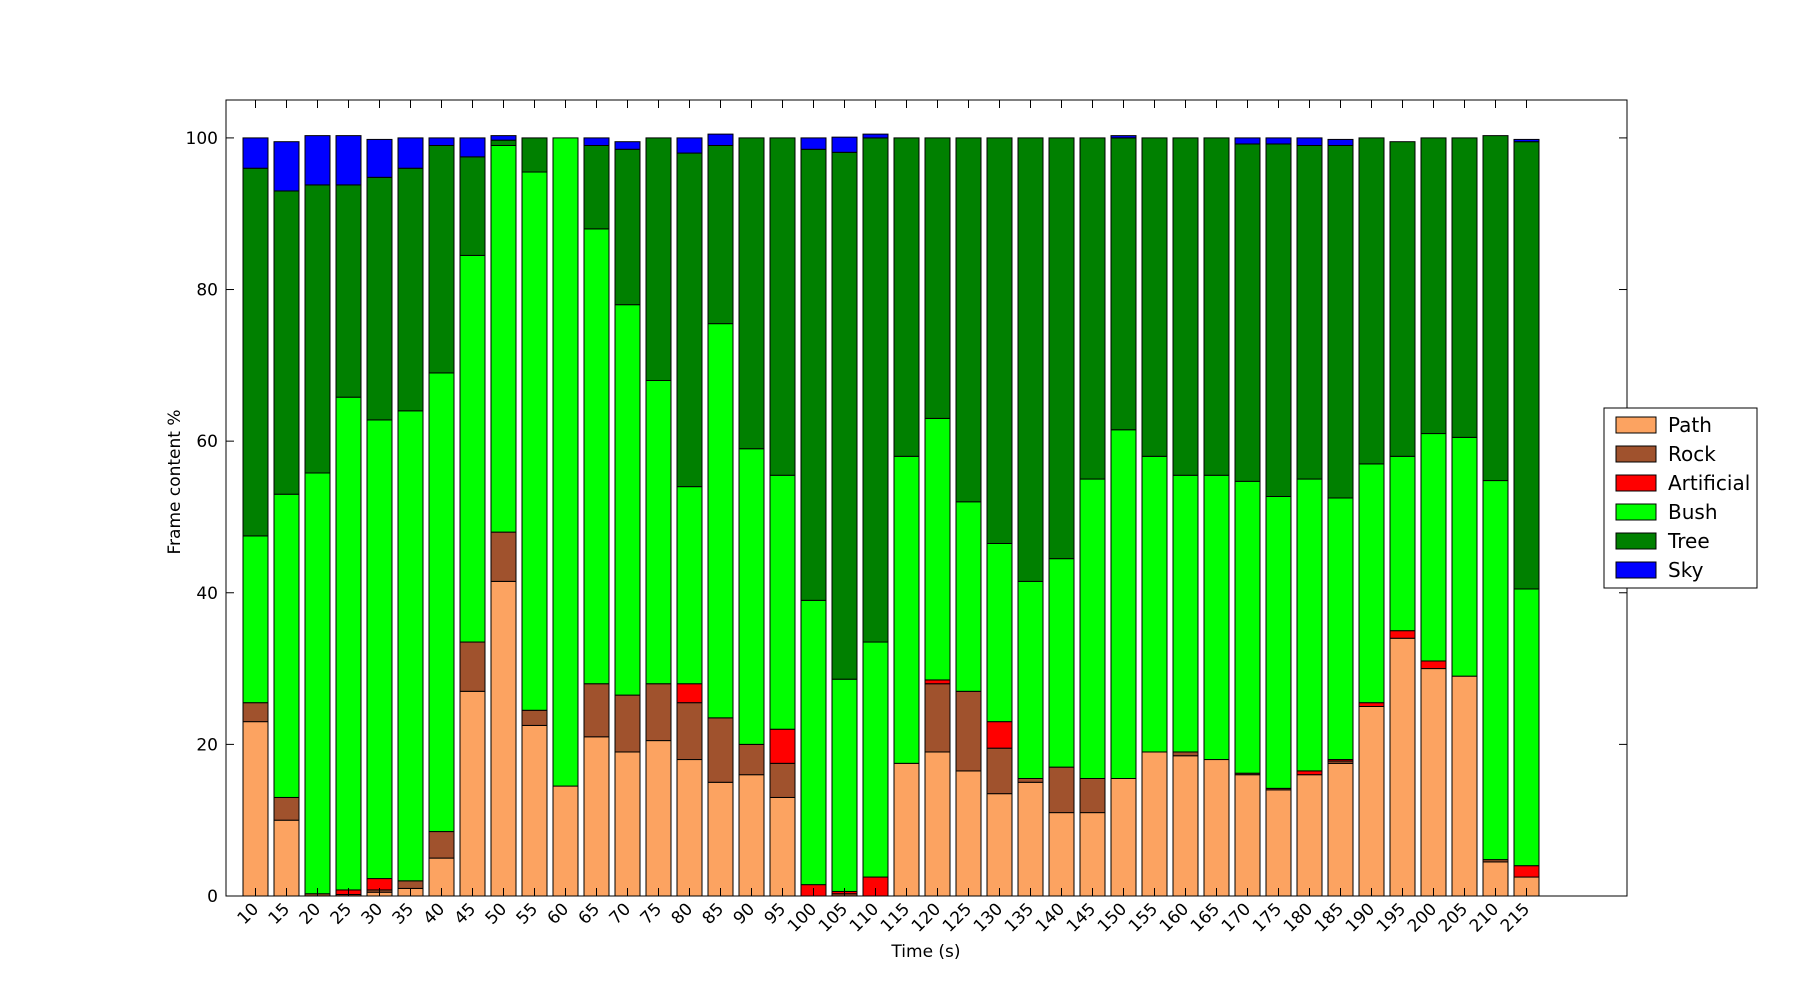  I want to click on x-tick-label: 110, so click(864, 917).